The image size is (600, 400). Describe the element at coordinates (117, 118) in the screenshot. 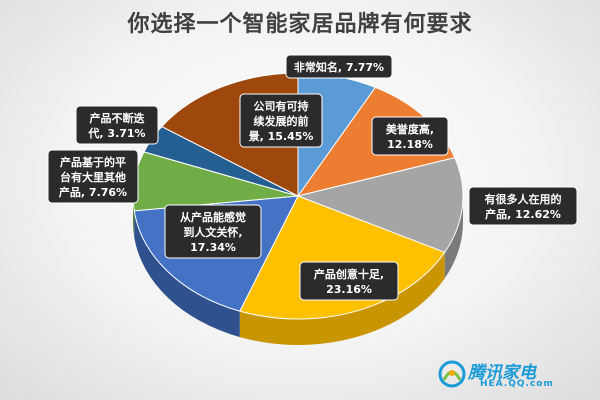

I see `callout-label: 产品不断迭` at that location.